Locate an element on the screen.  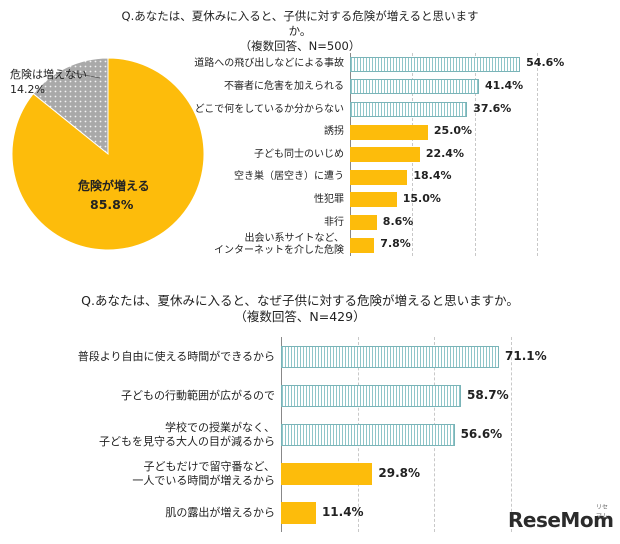
category-label: 子ども同士のいじめ is located at coordinates (299, 155).